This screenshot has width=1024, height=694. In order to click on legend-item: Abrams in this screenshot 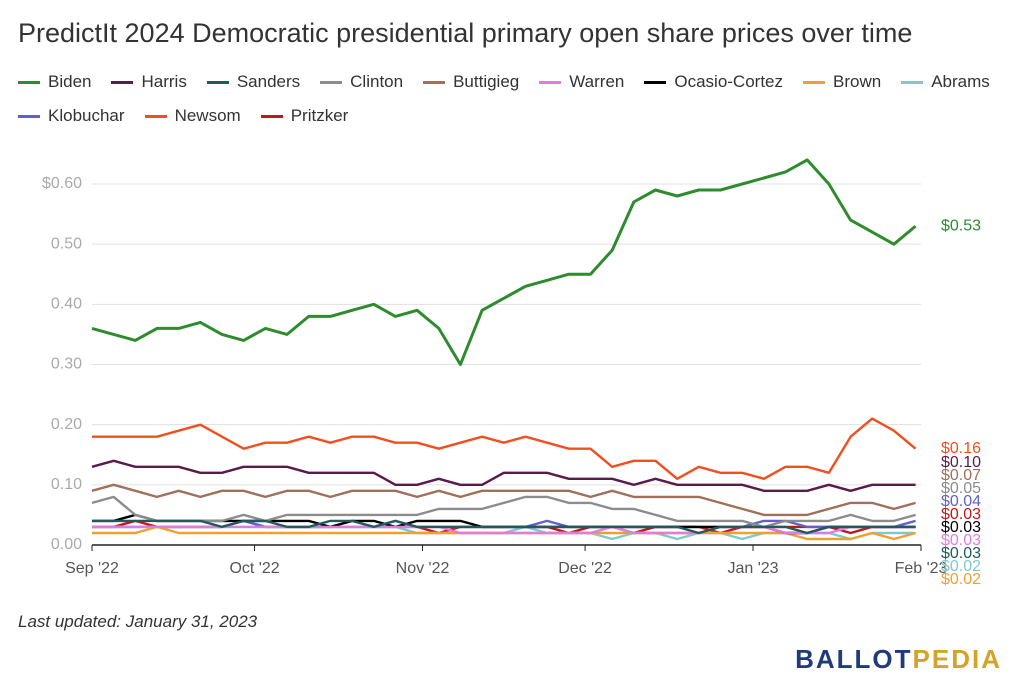, I will do `click(945, 82)`.